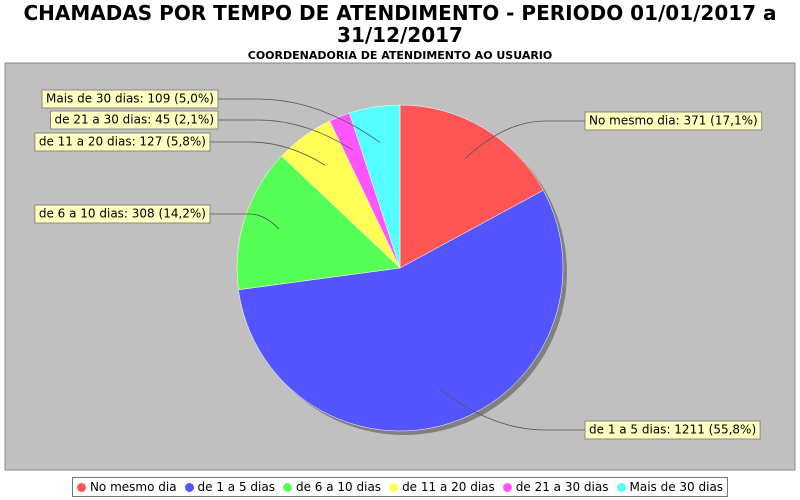  I want to click on slice-label: Mais de 30 dias: 109 (5,0%), so click(130, 99).